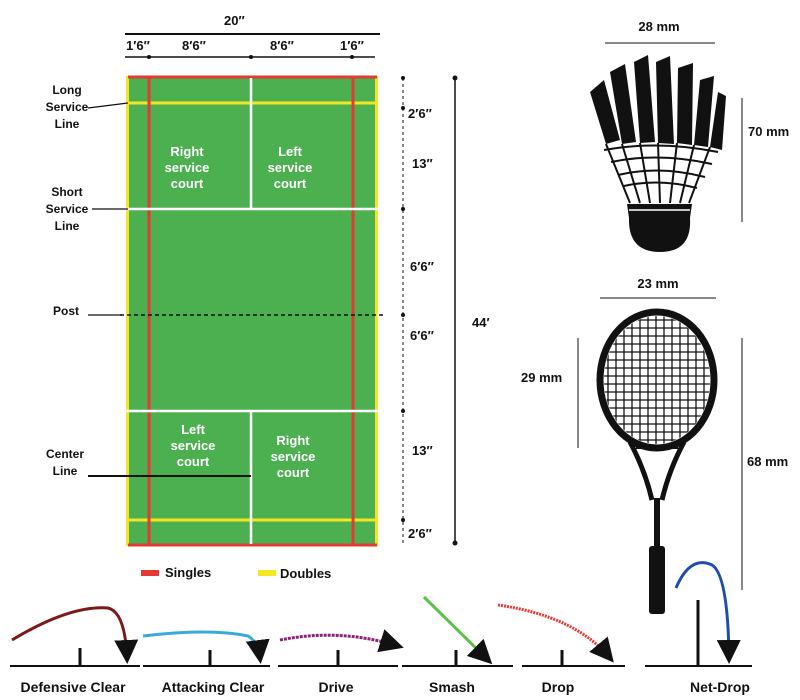 This screenshot has height=700, width=800. What do you see at coordinates (282, 45) in the screenshot?
I see `width-segment-3: 8′6″` at bounding box center [282, 45].